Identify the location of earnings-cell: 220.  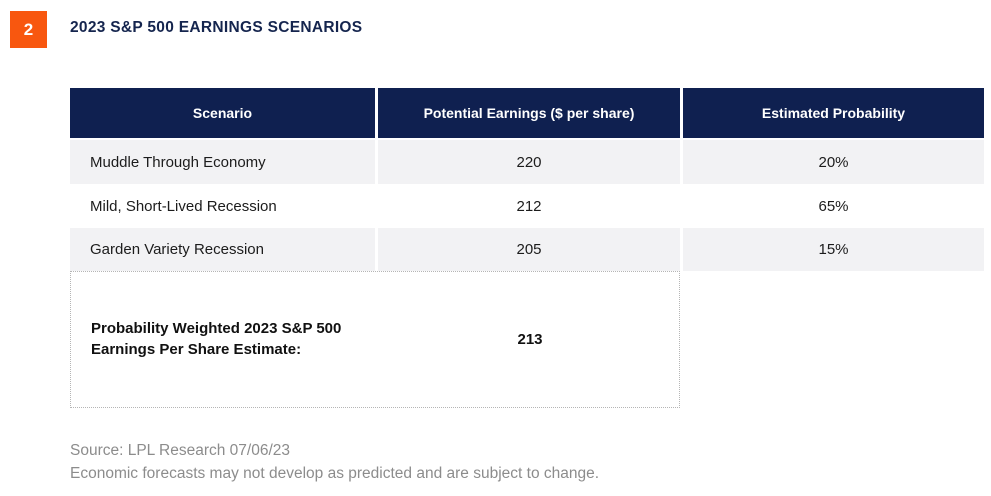
(529, 162).